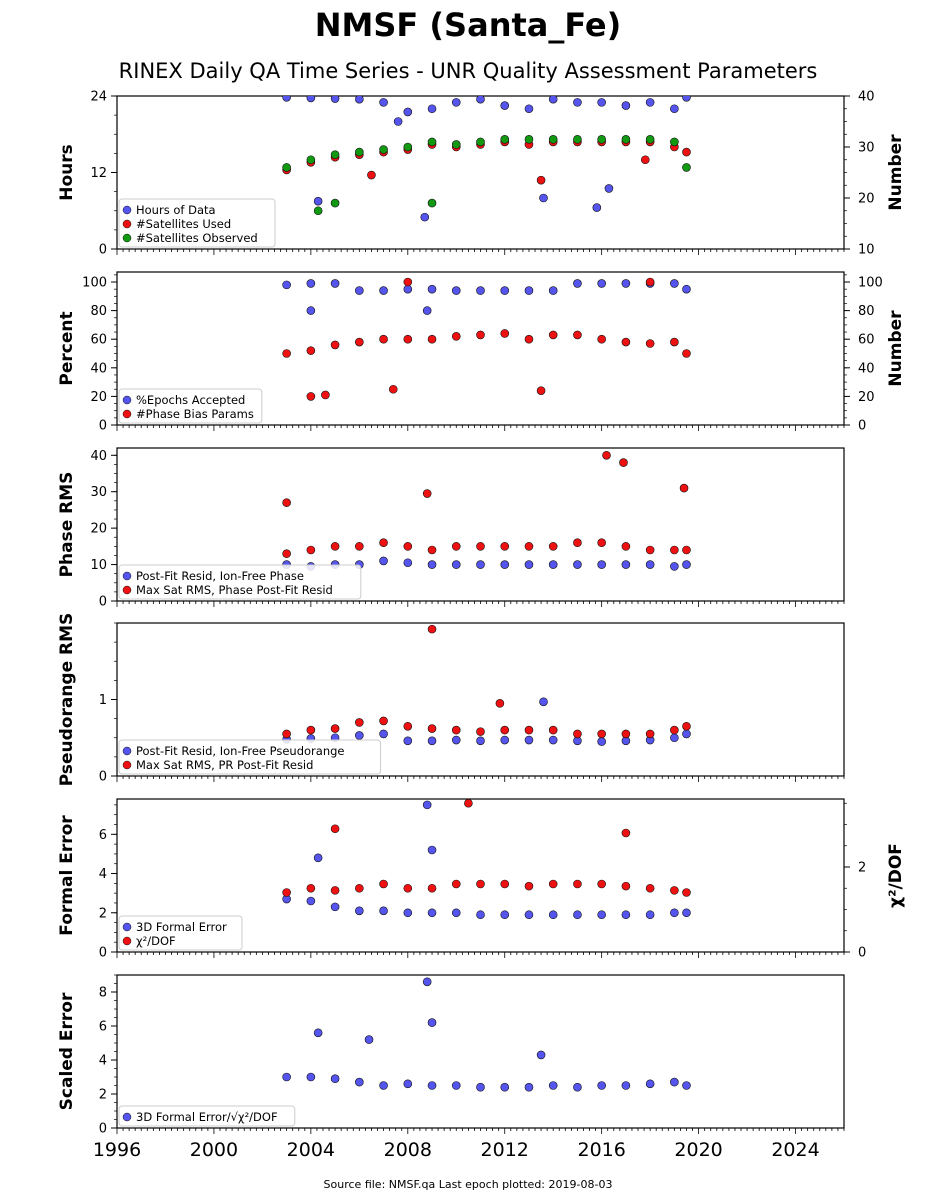  What do you see at coordinates (98, 492) in the screenshot?
I see `y-tick-label: 30` at bounding box center [98, 492].